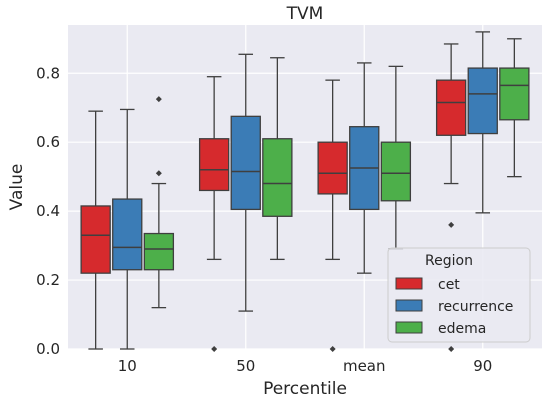 The width and height of the screenshot is (550, 402). I want to click on x-tick-label: 10, so click(127, 366).